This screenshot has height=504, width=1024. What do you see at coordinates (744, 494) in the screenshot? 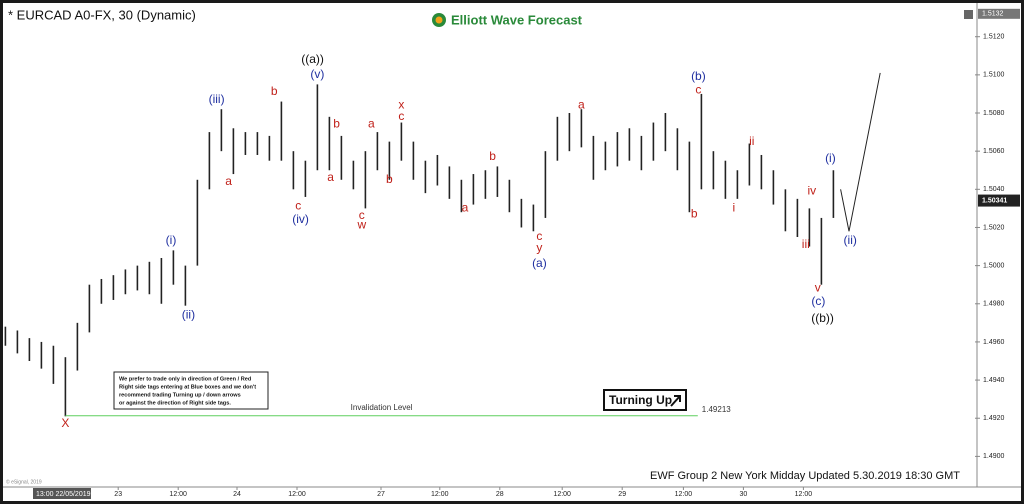
I see `x-tick-label: 30` at bounding box center [744, 494].